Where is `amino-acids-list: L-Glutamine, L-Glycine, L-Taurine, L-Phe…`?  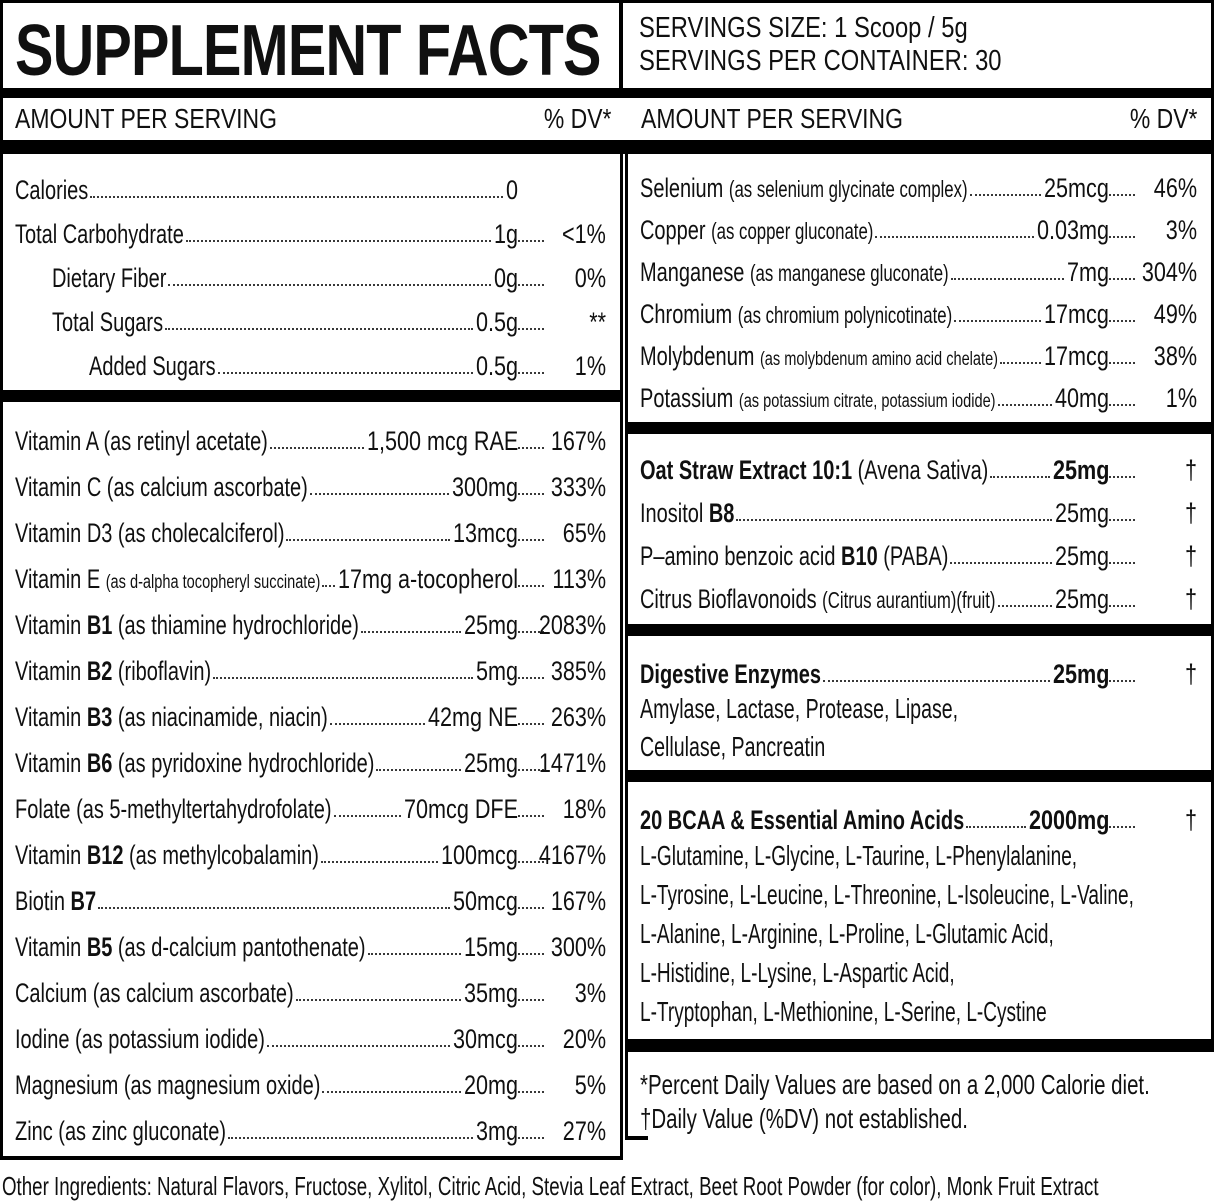 amino-acids-list: L-Glutamine, L-Glycine, L-Taurine, L-Phe… is located at coordinates (918, 933).